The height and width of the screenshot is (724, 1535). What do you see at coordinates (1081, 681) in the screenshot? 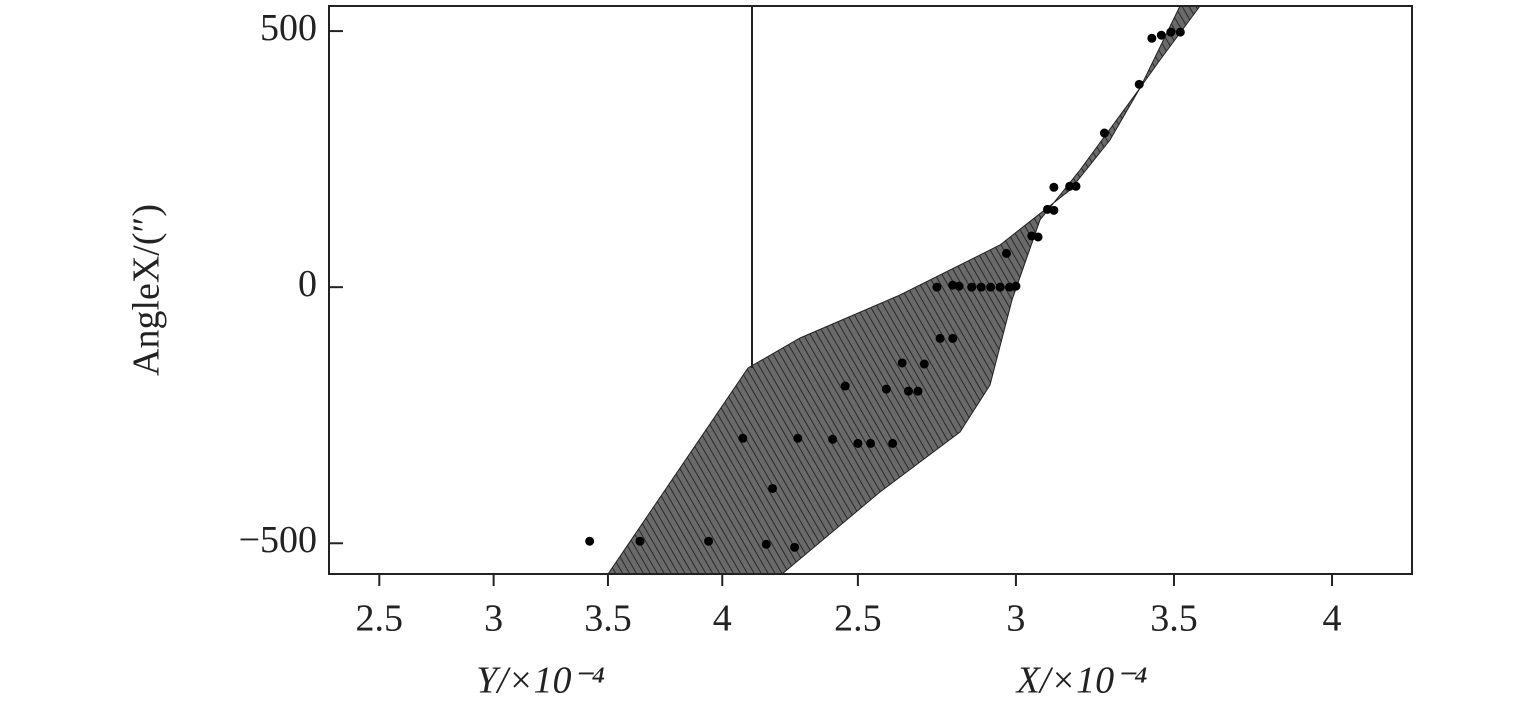
I see `x-axis-label: X/×10⁻⁴` at bounding box center [1081, 681].